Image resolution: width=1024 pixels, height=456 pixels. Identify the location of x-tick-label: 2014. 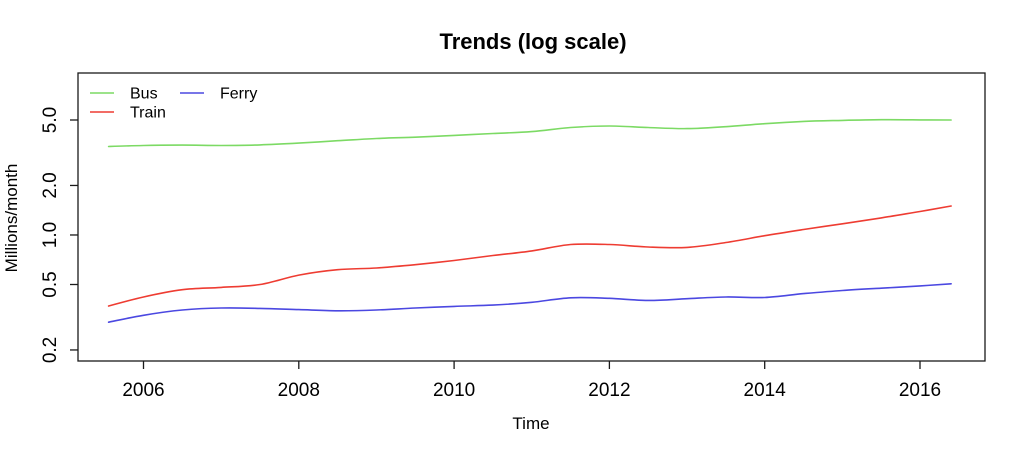
(765, 390).